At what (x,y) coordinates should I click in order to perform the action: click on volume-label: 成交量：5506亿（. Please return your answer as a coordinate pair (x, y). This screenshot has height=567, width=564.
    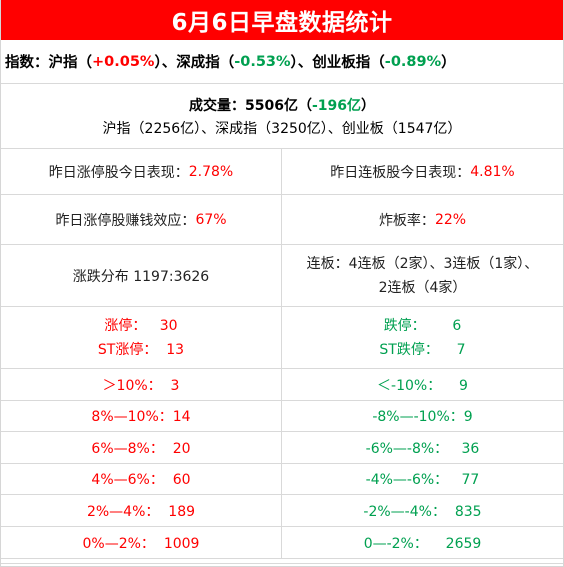
    Looking at the image, I should click on (250, 105).